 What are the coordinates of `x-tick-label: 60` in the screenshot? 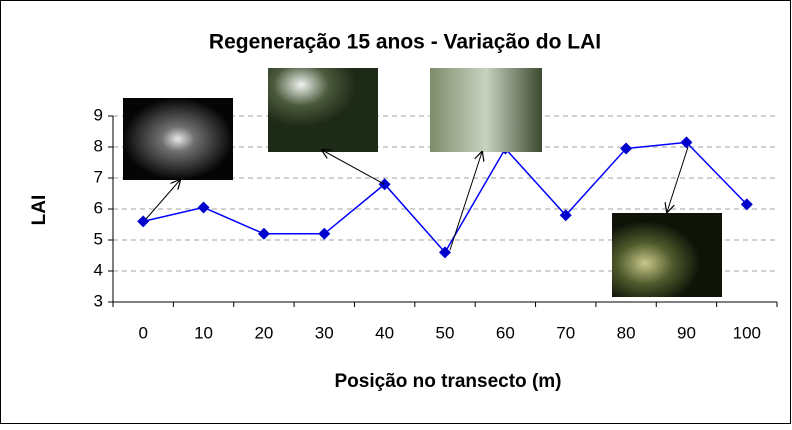 It's located at (505, 332).